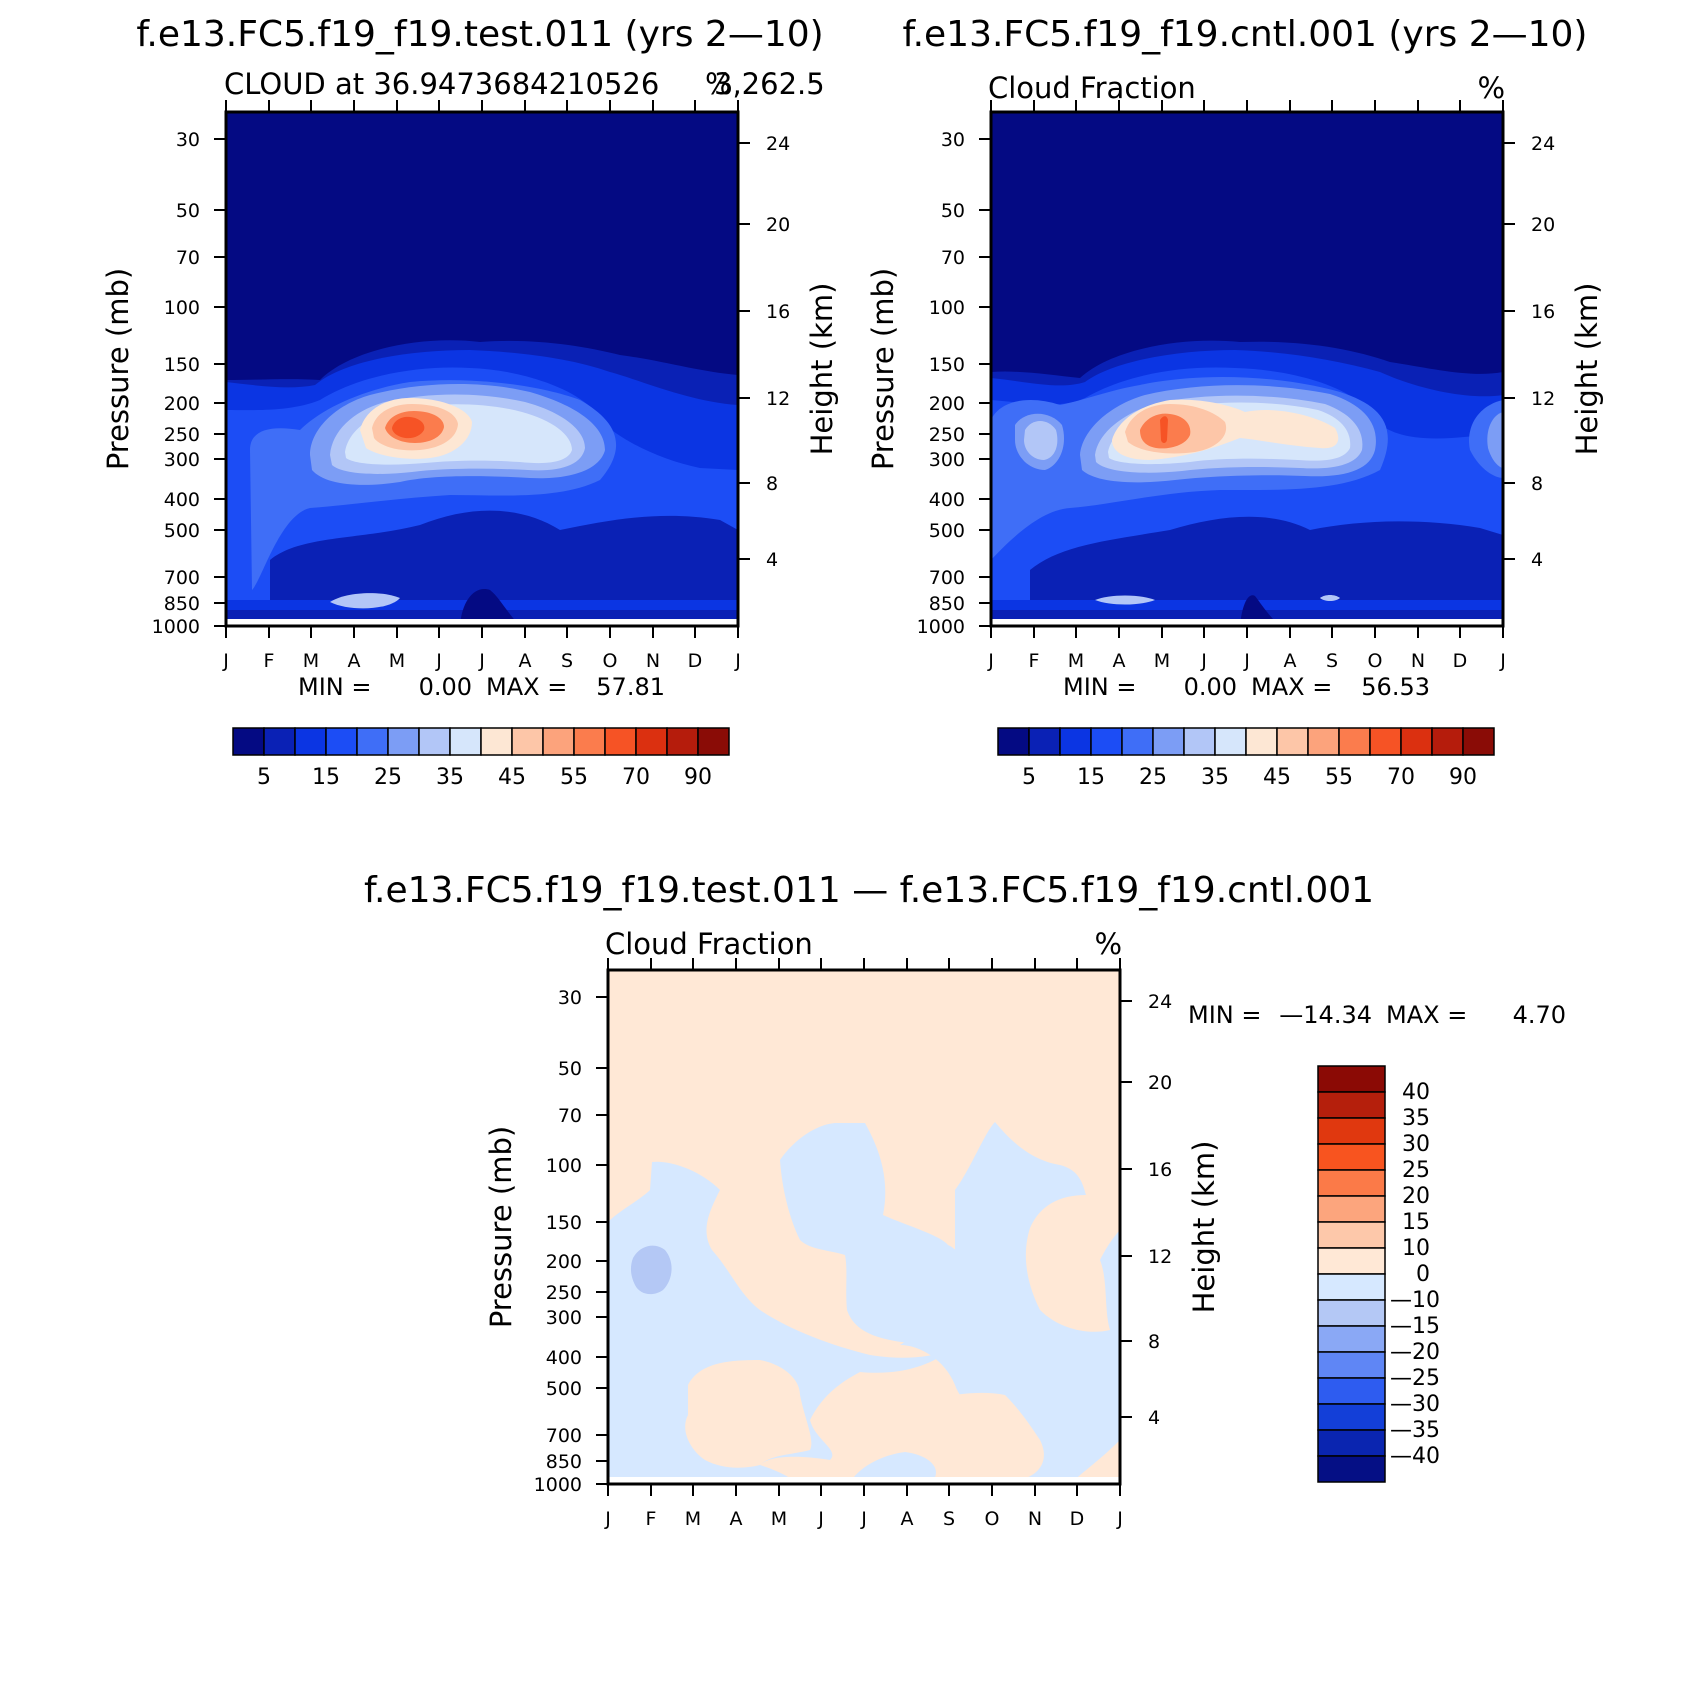  What do you see at coordinates (1537, 484) in the screenshot?
I see `height-tick-label-cntl: 8` at bounding box center [1537, 484].